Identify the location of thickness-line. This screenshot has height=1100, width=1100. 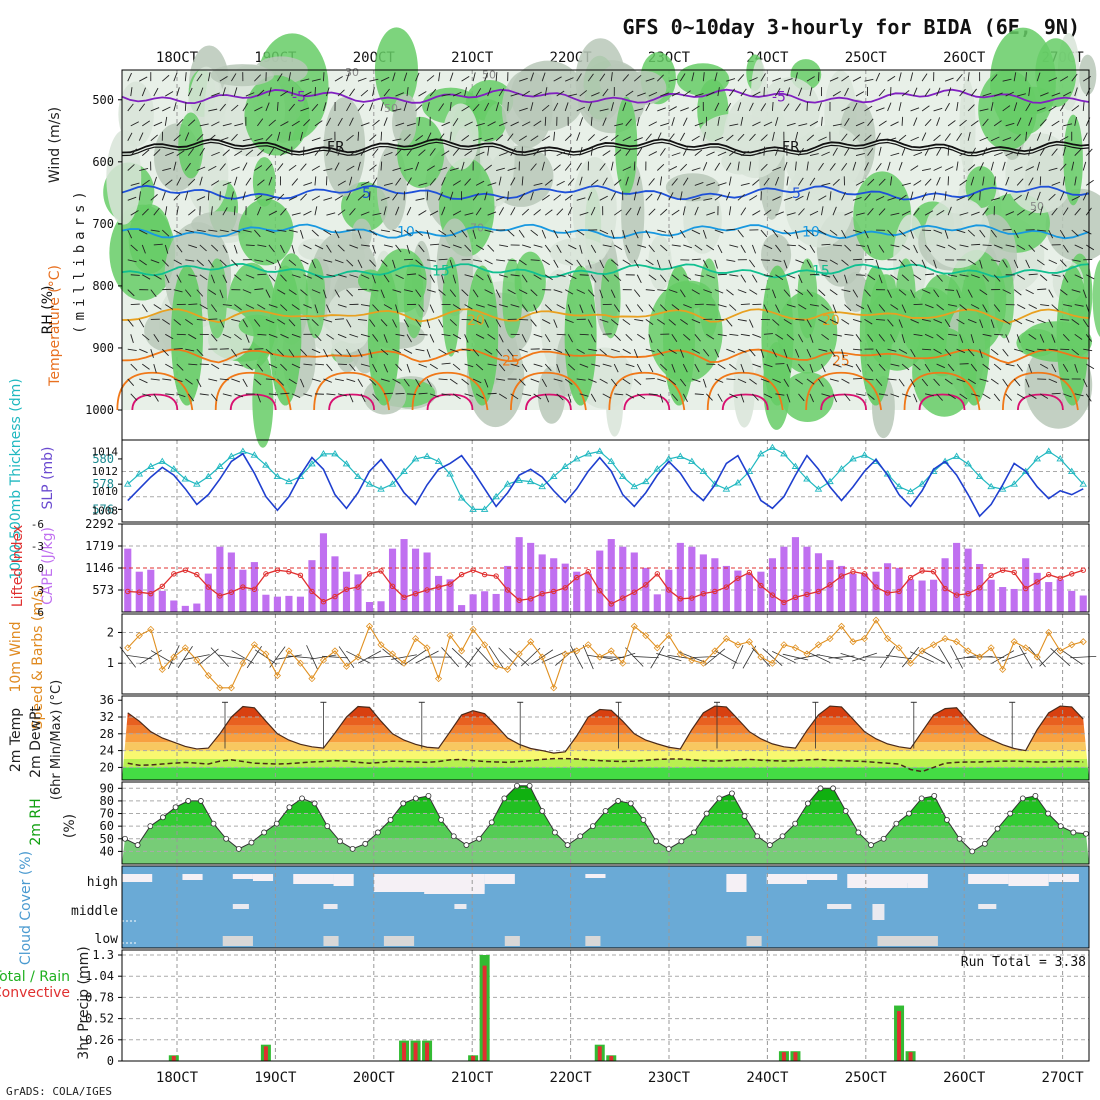
(605, 478).